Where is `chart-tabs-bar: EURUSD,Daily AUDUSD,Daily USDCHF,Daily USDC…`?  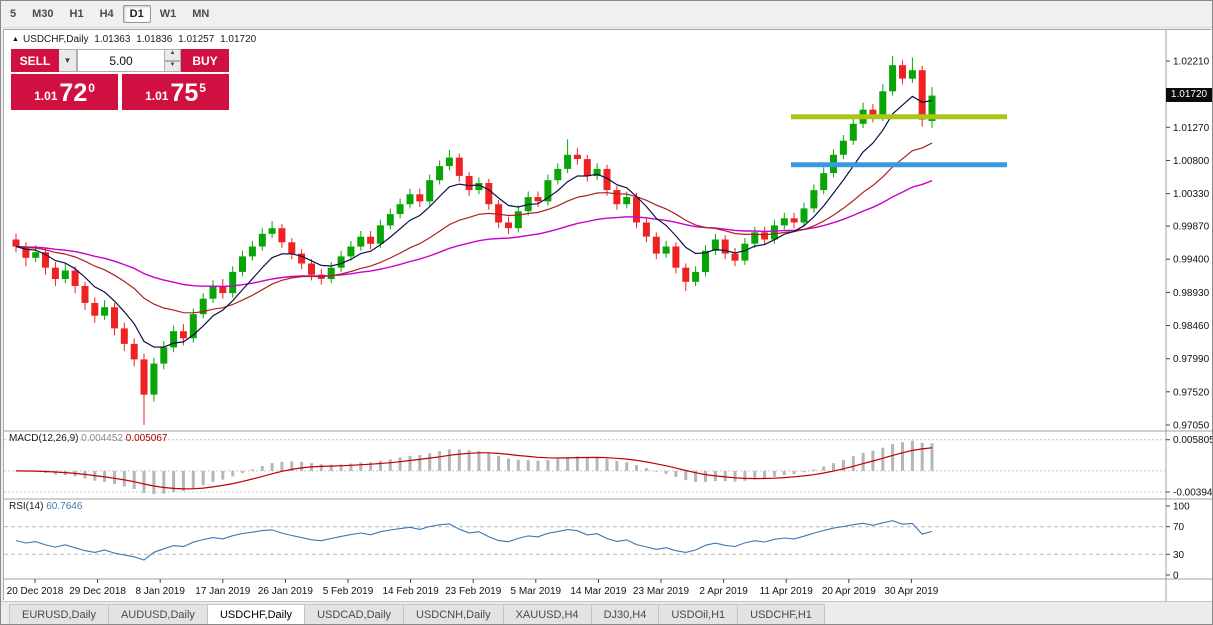 chart-tabs-bar: EURUSD,Daily AUDUSD,Daily USDCHF,Daily USDC… is located at coordinates (606, 612).